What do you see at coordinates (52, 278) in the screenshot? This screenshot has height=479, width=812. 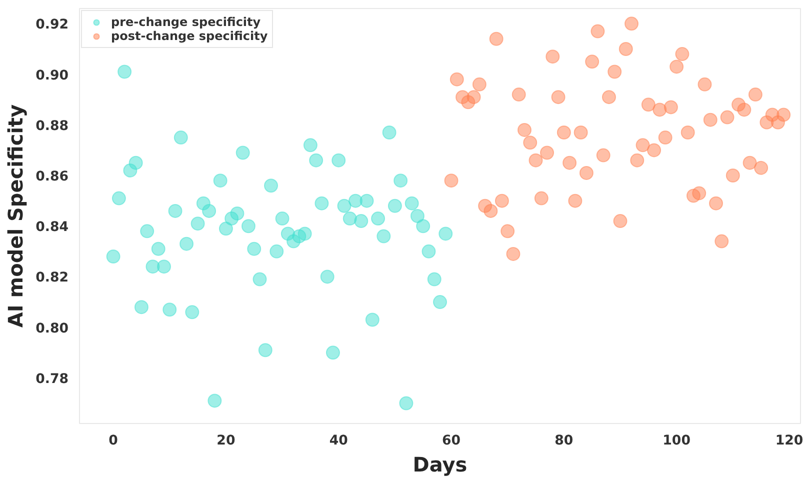 I see `y-tick-label: 0.82` at bounding box center [52, 278].